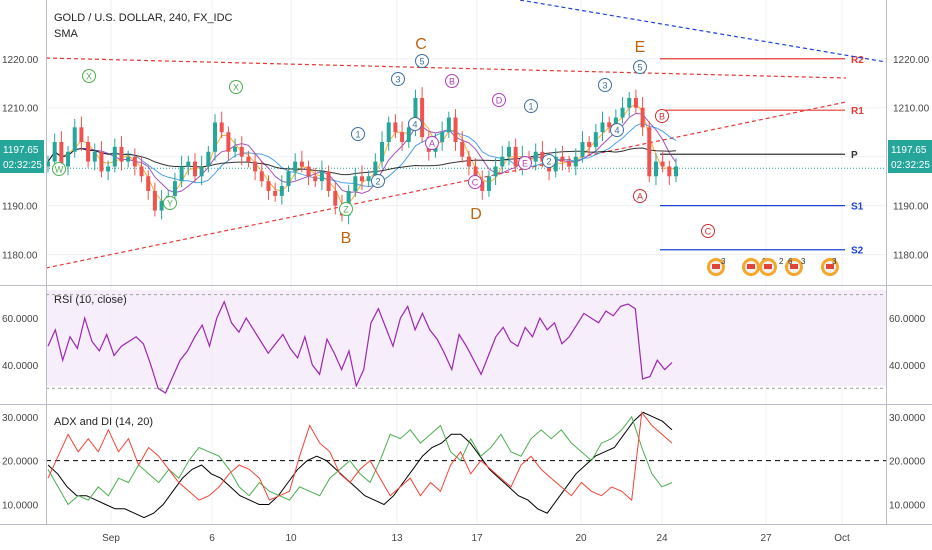 This screenshot has width=932, height=550. I want to click on wave-label-minor: E, so click(525, 164).